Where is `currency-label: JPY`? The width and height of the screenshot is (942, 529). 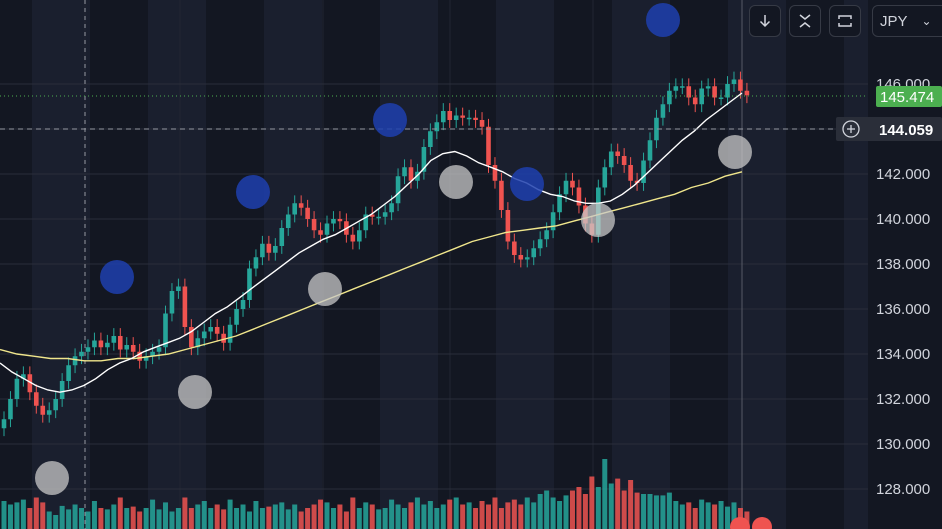
currency-label: JPY is located at coordinates (894, 21).